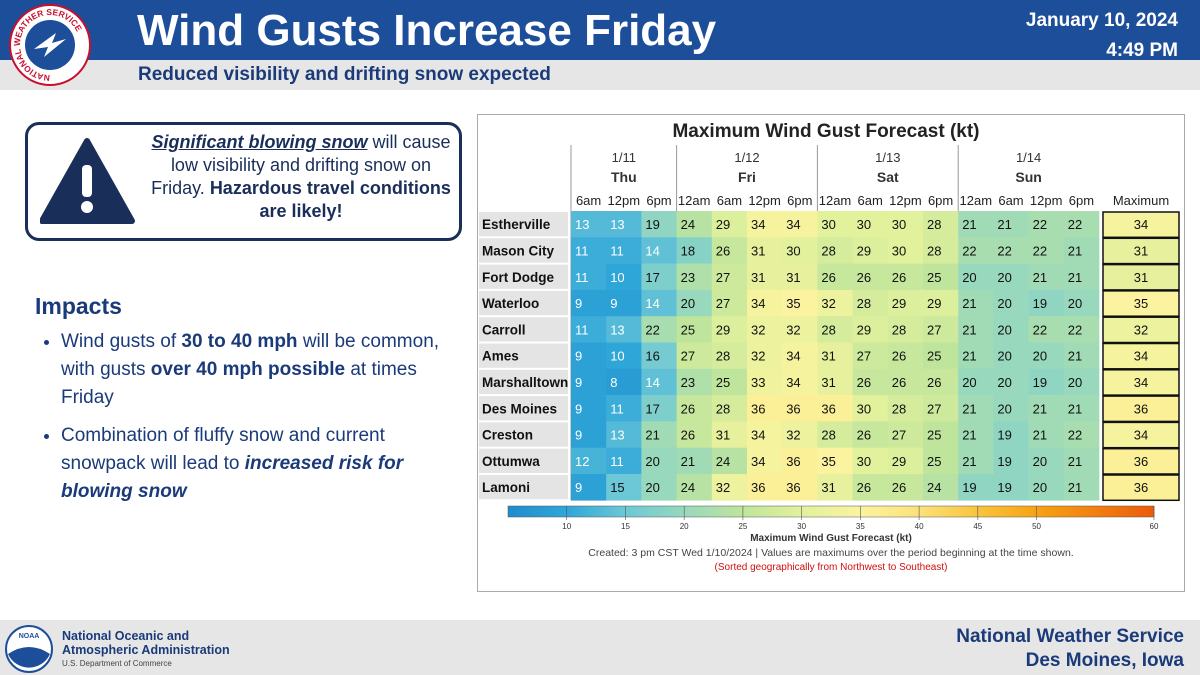 The width and height of the screenshot is (1200, 675). What do you see at coordinates (625, 526) in the screenshot?
I see `colorbar-tick-label: 15` at bounding box center [625, 526].